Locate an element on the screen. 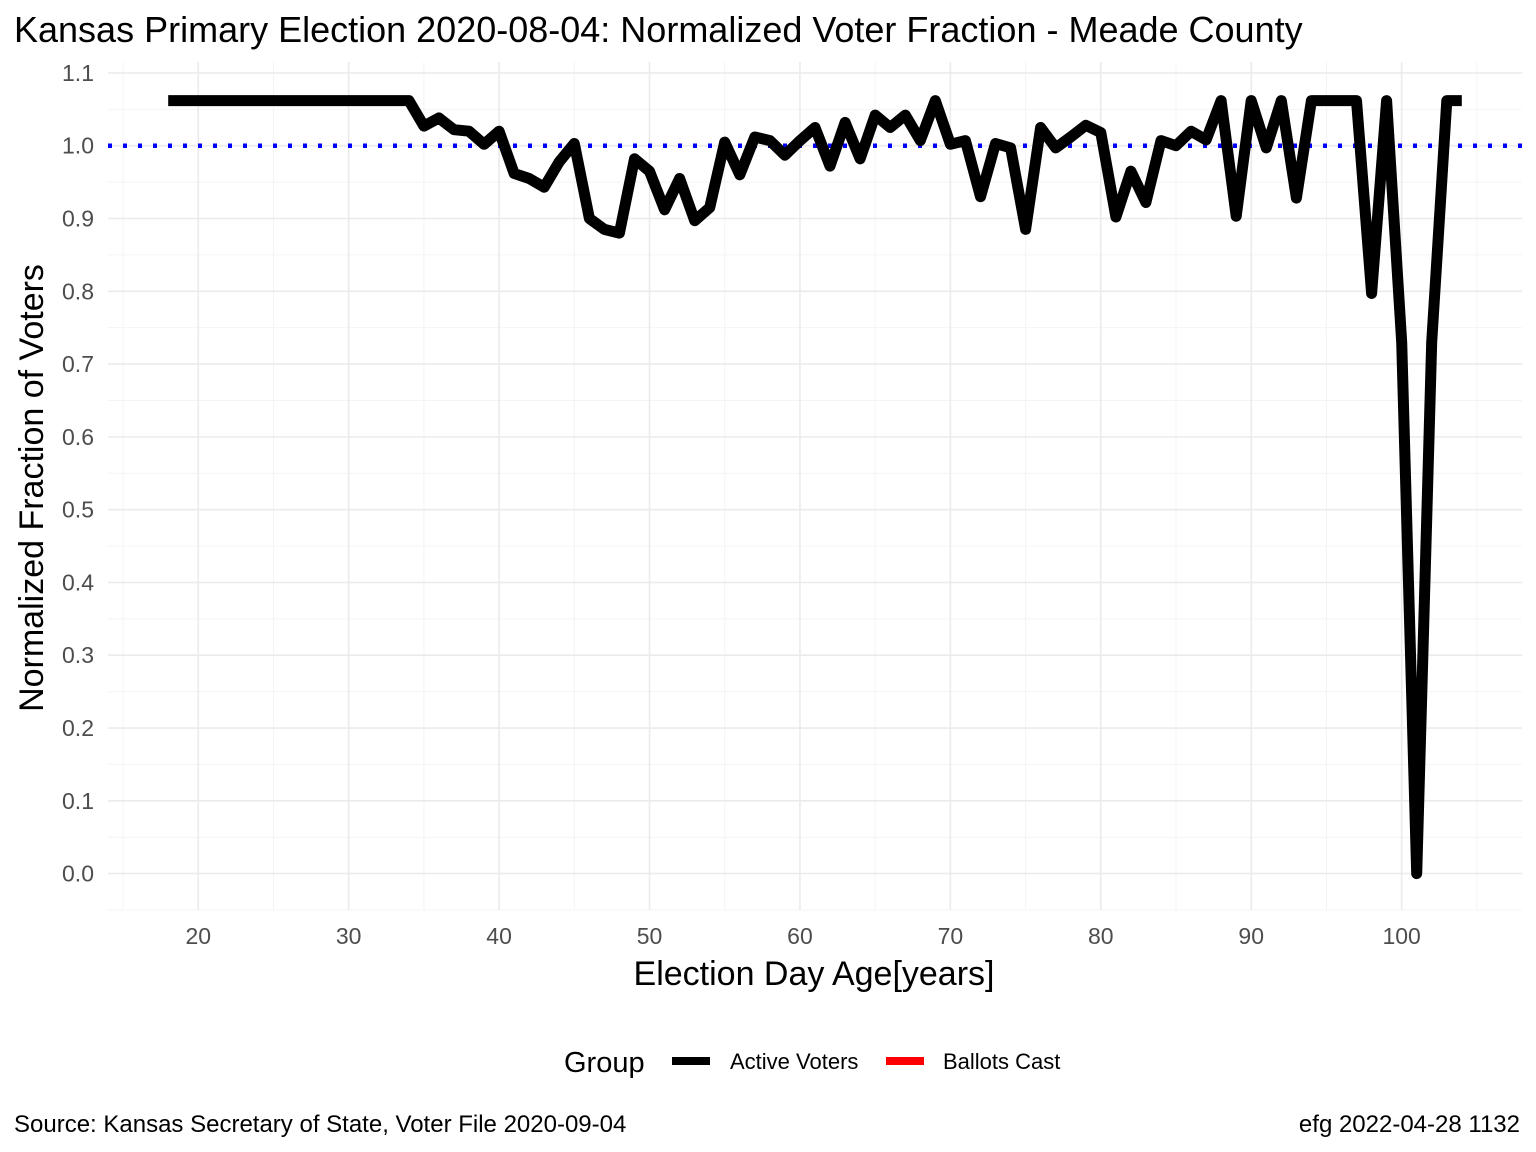 The image size is (1536, 1152). y-tick-label: 0.7 is located at coordinates (78, 364).